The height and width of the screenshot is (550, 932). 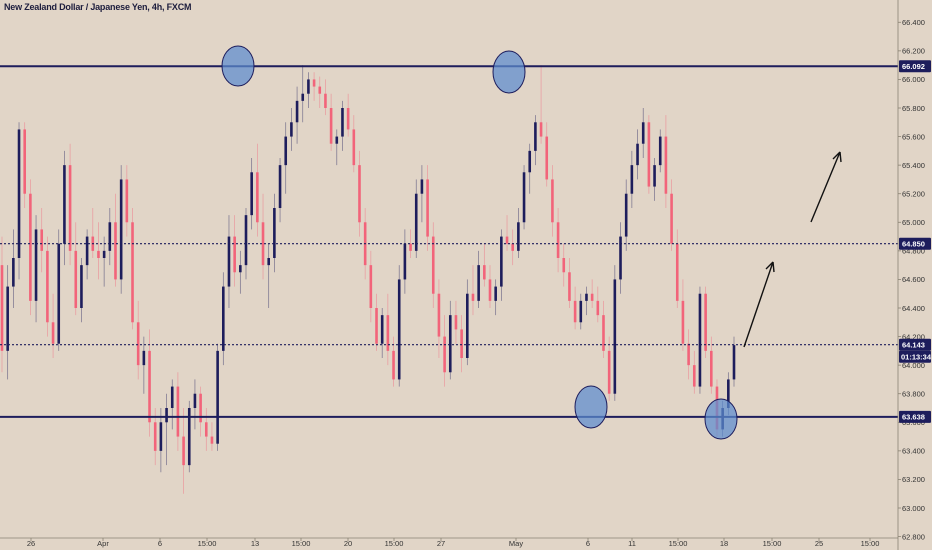 I want to click on x-tick-label: 6, so click(x=588, y=543).